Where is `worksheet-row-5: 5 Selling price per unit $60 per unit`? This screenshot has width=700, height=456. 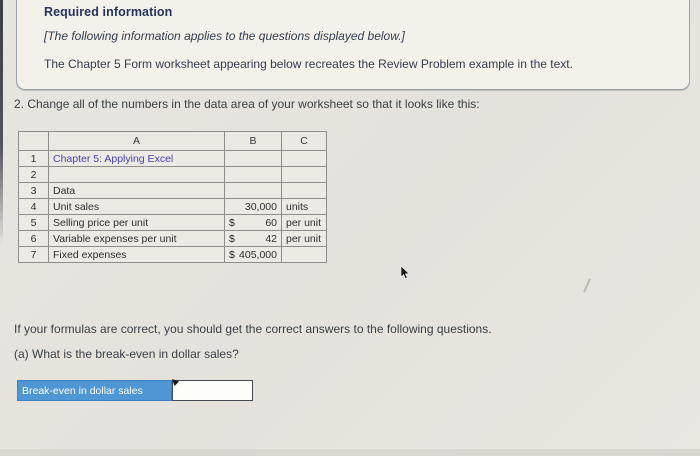 worksheet-row-5: 5 Selling price per unit $60 per unit is located at coordinates (172, 222).